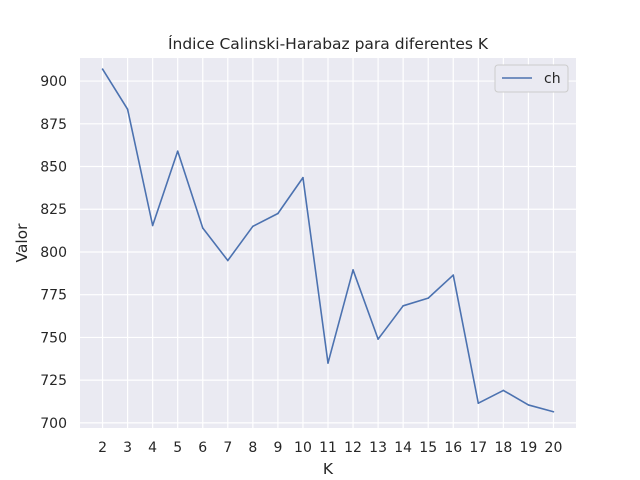 The image size is (640, 480). What do you see at coordinates (478, 448) in the screenshot?
I see `x-tick-label: 17` at bounding box center [478, 448].